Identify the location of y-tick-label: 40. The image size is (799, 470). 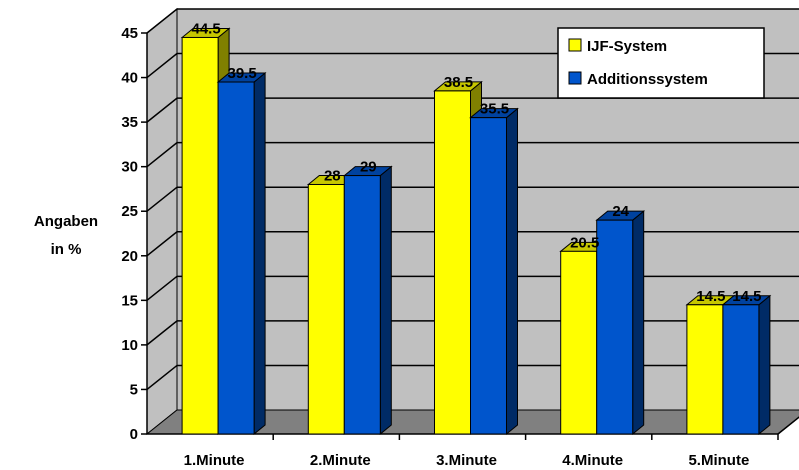
(129, 78).